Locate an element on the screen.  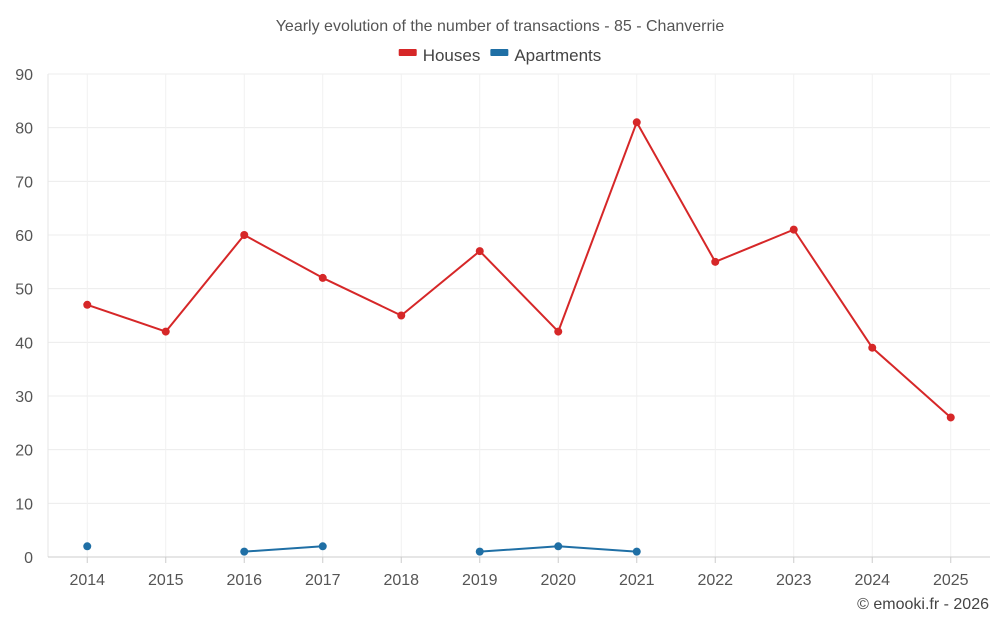
x-tick-label: 2021 is located at coordinates (637, 580).